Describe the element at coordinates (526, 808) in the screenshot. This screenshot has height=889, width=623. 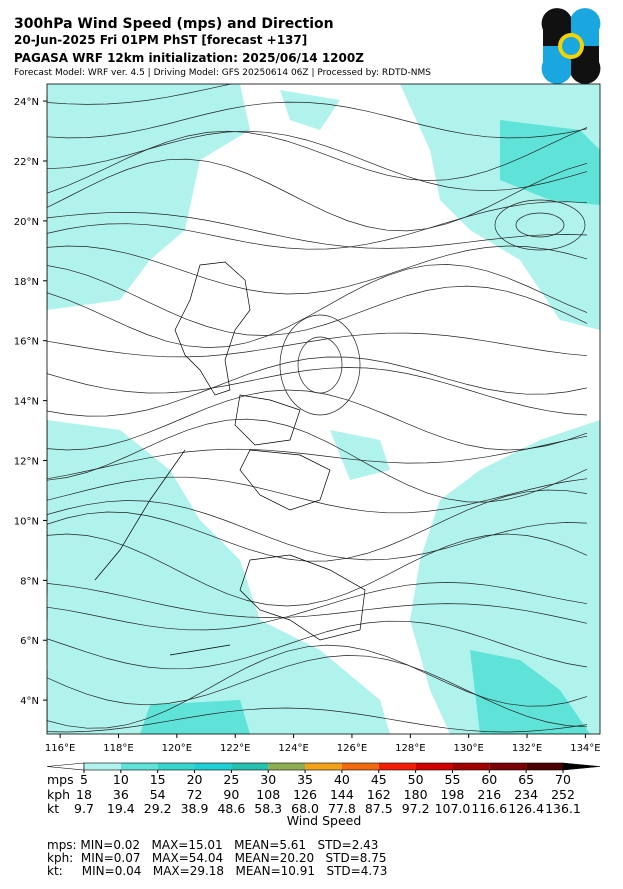
I see `colorbar-tick-label: 126.4` at that location.